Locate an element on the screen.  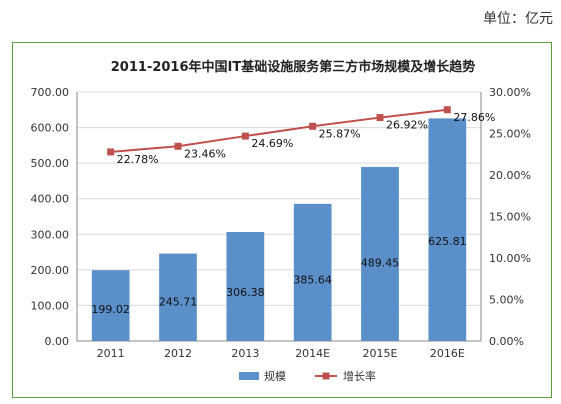
line-data-label: 25.87% is located at coordinates (340, 133).